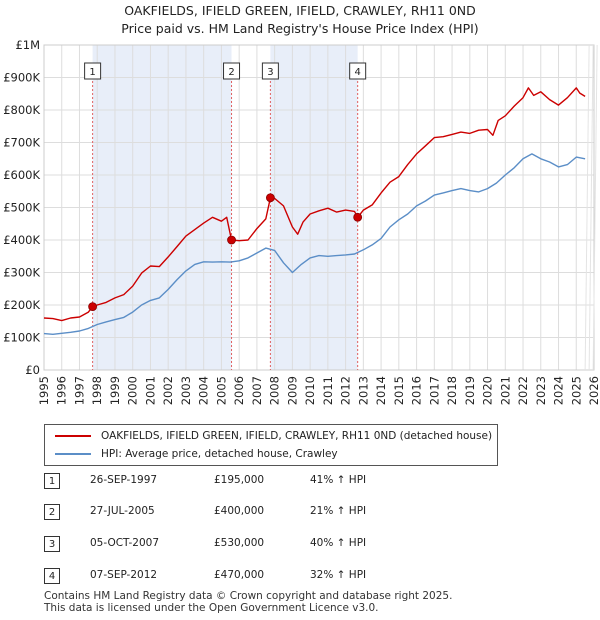 This screenshot has height=620, width=600. What do you see at coordinates (62, 390) in the screenshot?
I see `x-tick-label: 1996` at bounding box center [62, 390].